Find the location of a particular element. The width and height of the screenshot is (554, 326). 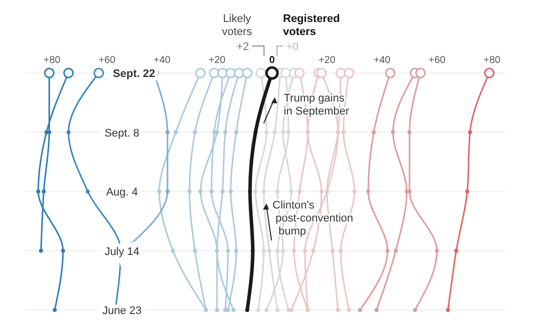

y-tick-label: Sept. 8 is located at coordinates (122, 133).